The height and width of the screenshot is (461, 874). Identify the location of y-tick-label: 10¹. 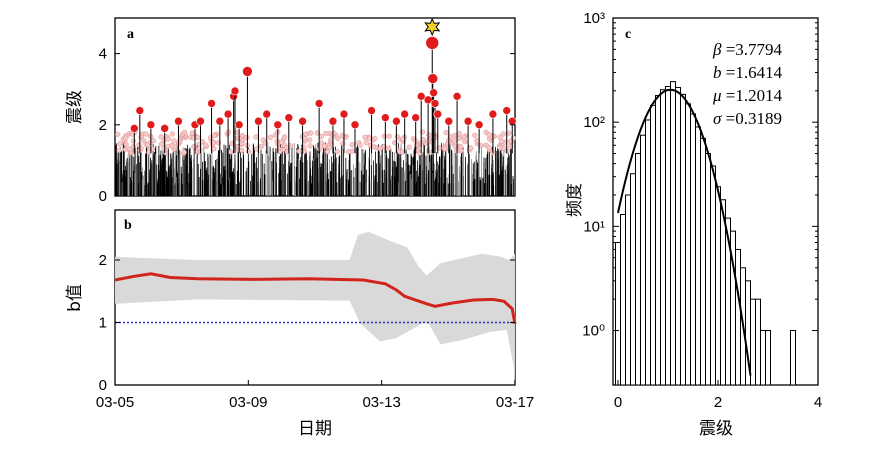
(594, 226).